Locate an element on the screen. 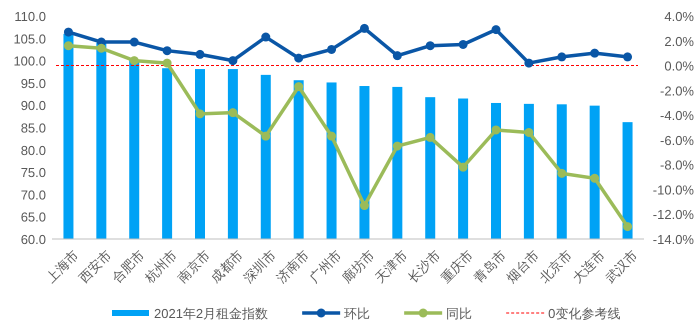  ytick: 70.0 is located at coordinates (33, 194).